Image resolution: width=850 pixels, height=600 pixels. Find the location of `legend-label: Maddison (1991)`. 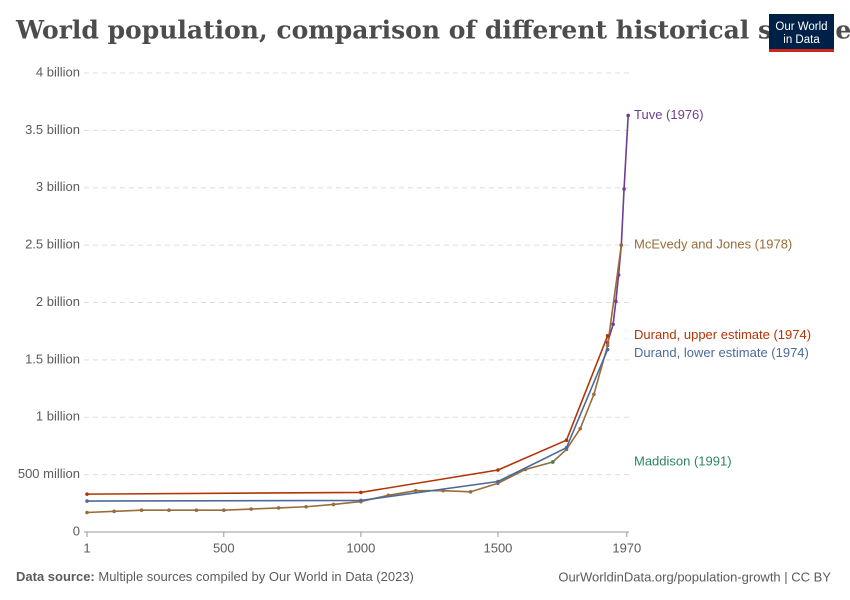

legend-label: Maddison (1991) is located at coordinates (683, 460).